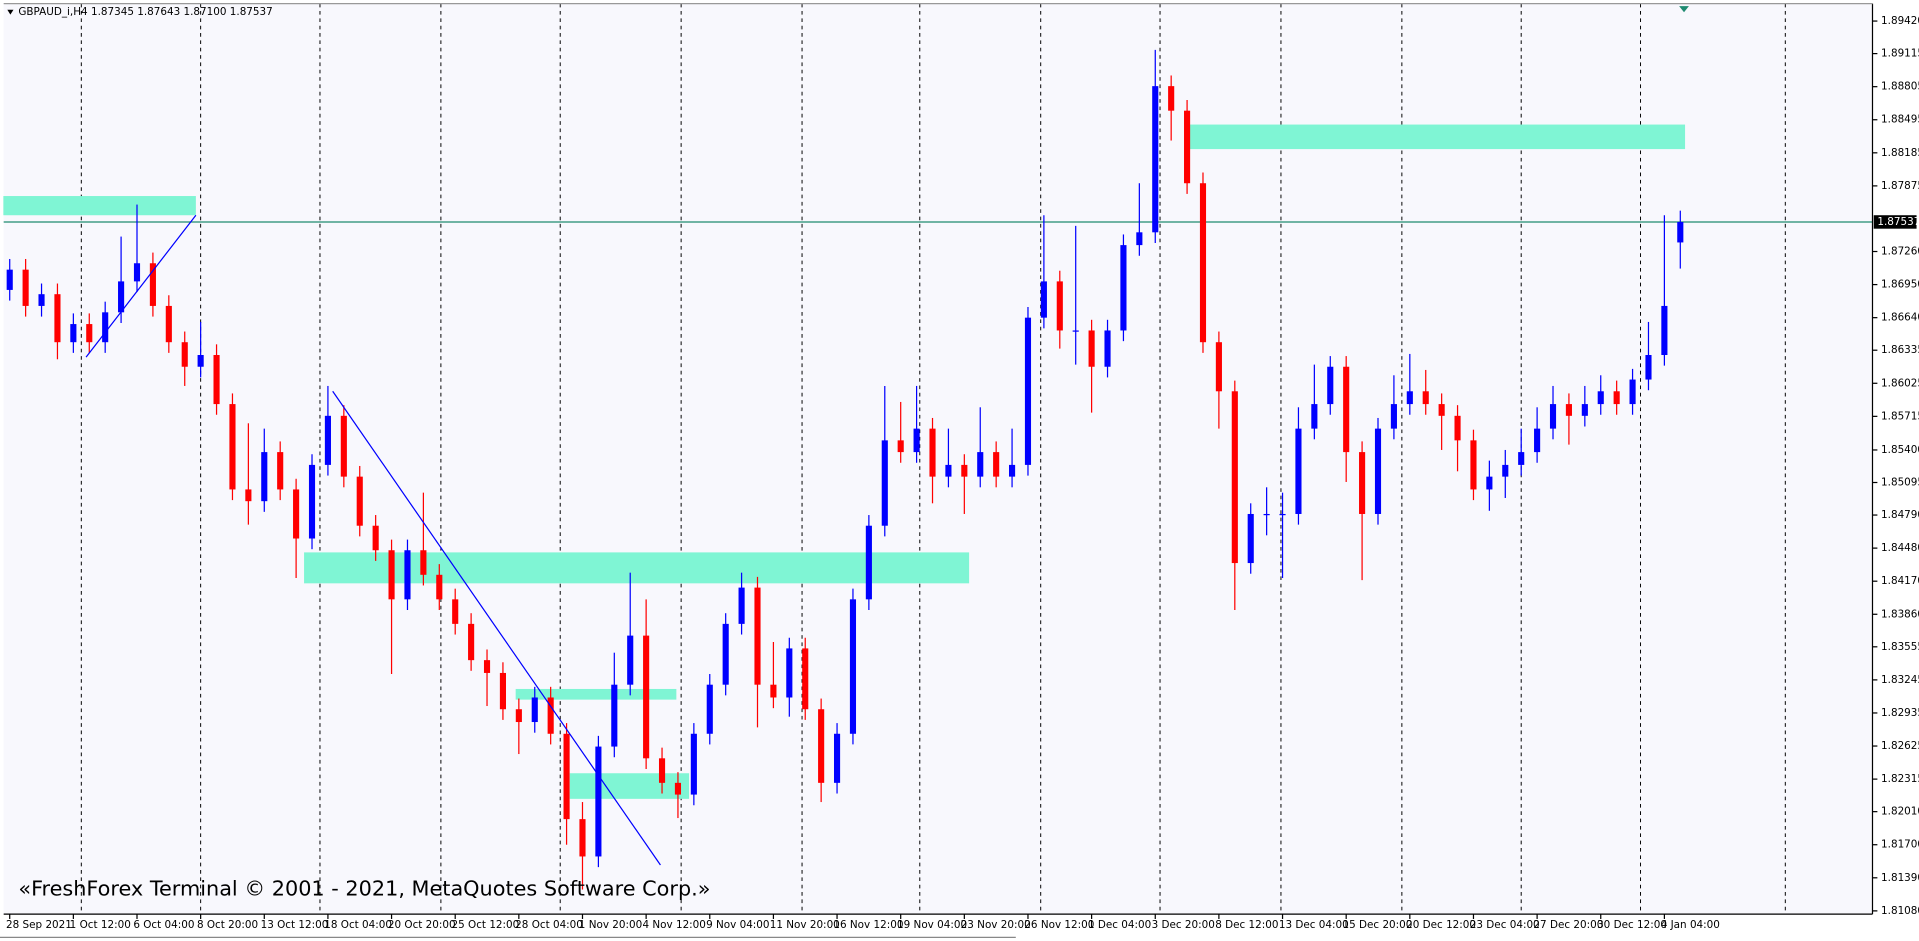 The height and width of the screenshot is (941, 1919). Describe the element at coordinates (39, 925) in the screenshot. I see `x-tick-label: 28 Sep 2021` at that location.